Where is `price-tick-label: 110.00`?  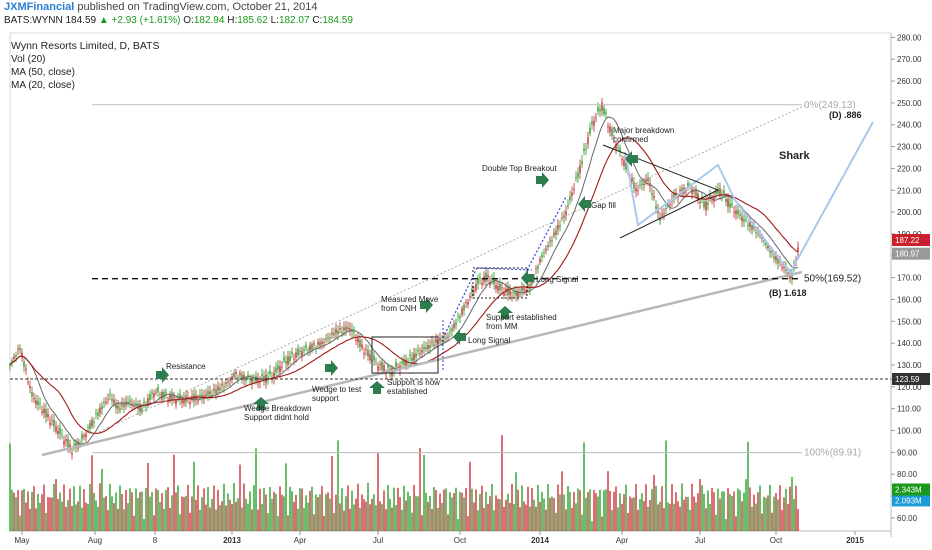
price-tick-label: 110.00 is located at coordinates (909, 409).